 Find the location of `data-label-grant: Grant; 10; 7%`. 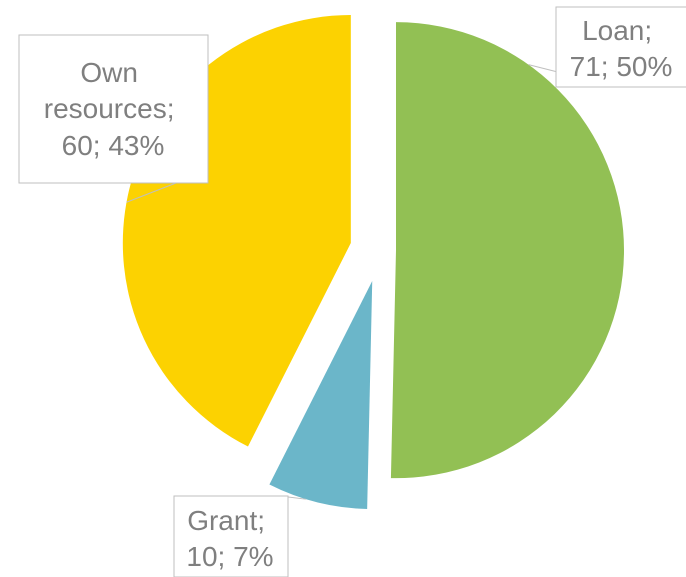

data-label-grant: Grant; 10; 7% is located at coordinates (231, 536).